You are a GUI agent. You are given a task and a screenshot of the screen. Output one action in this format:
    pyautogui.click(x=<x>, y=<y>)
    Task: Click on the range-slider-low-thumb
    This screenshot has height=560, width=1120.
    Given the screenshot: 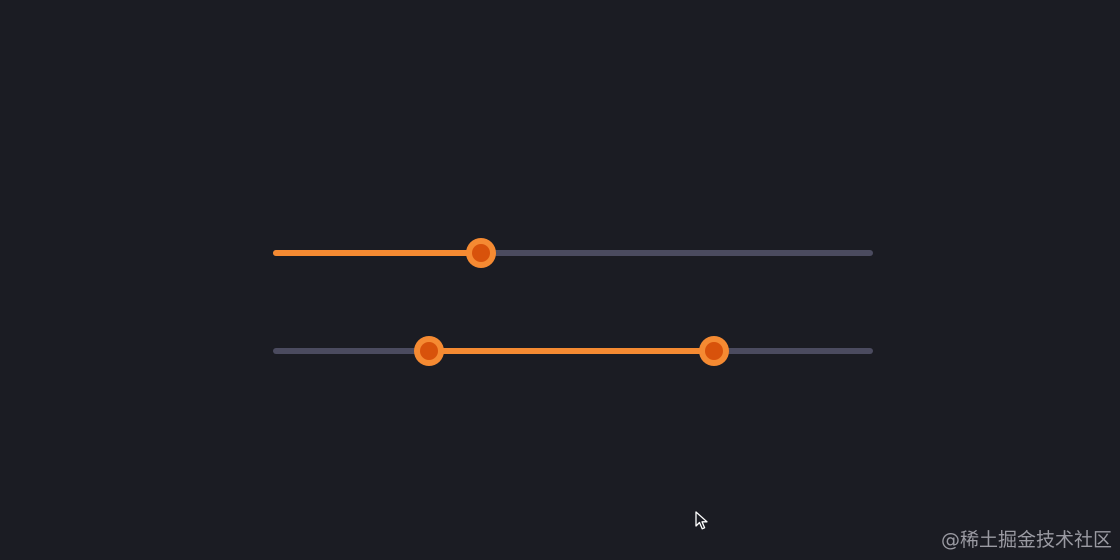 What is the action you would take?
    pyautogui.click(x=429, y=351)
    